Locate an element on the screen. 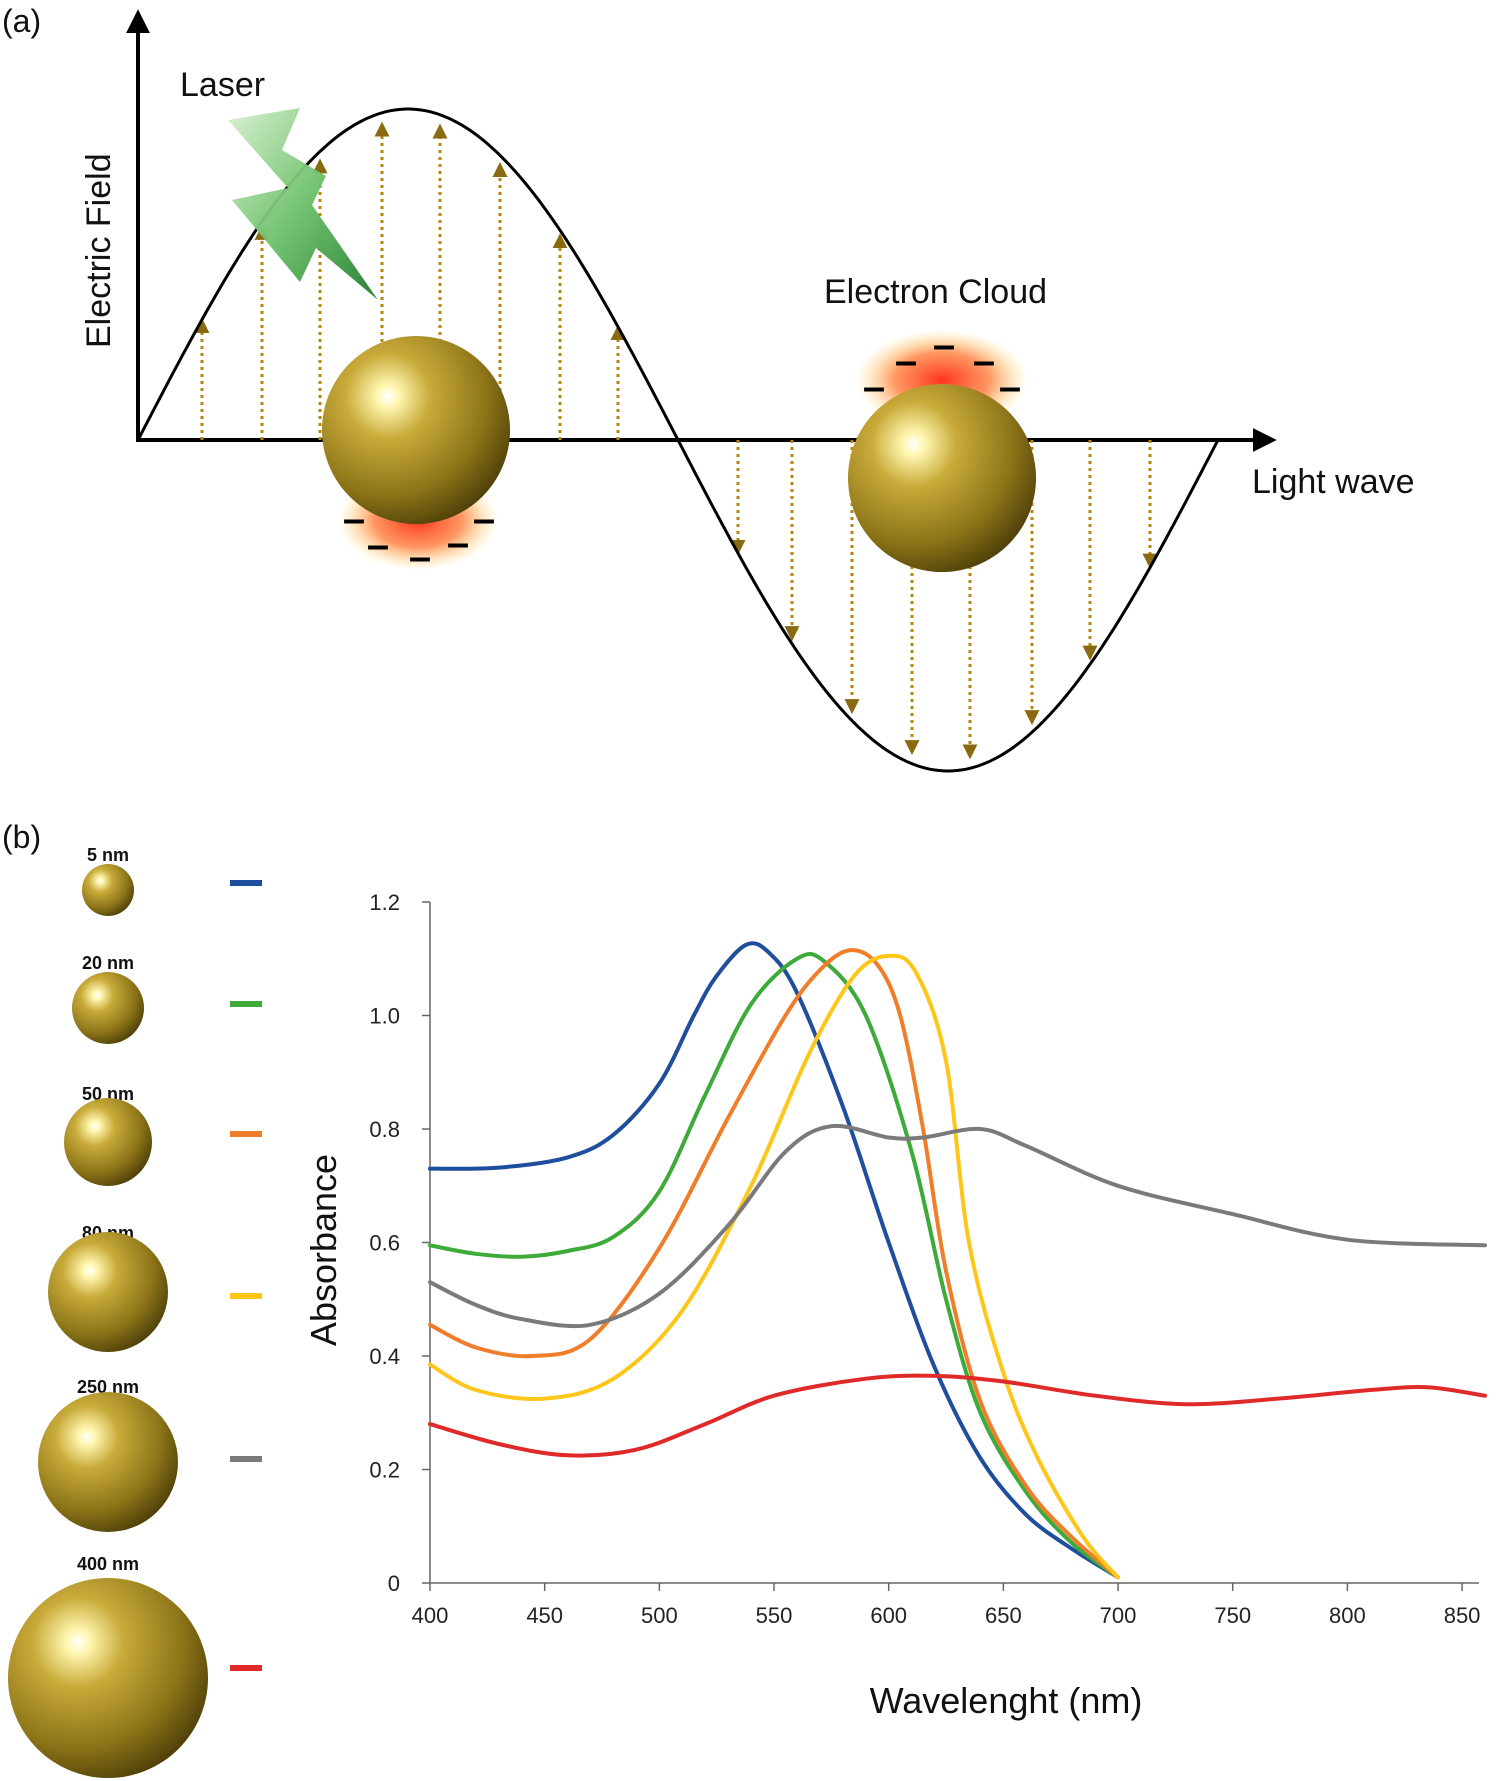 This screenshot has height=1781, width=1500. electric-field-label: Electric Field is located at coordinates (99, 250).